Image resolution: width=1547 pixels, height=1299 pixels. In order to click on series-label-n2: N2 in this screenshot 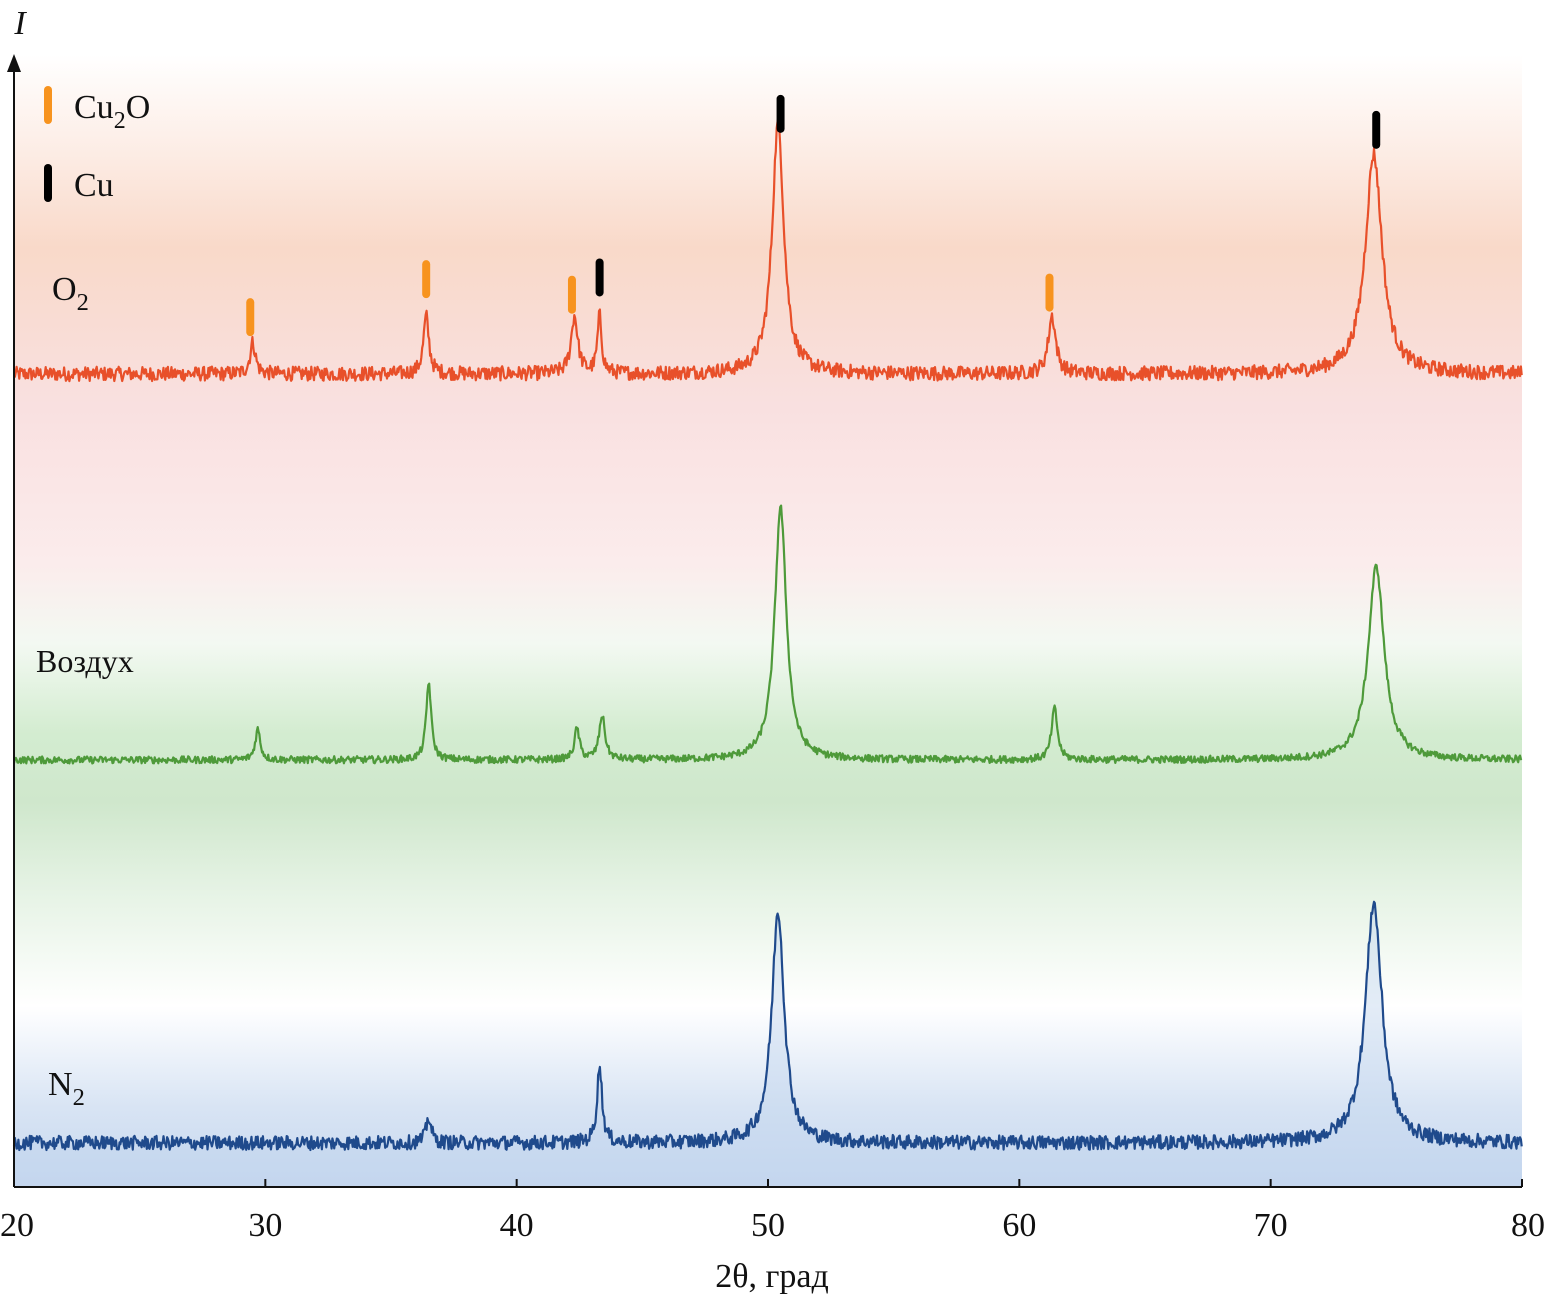, I will do `click(66, 1088)`.